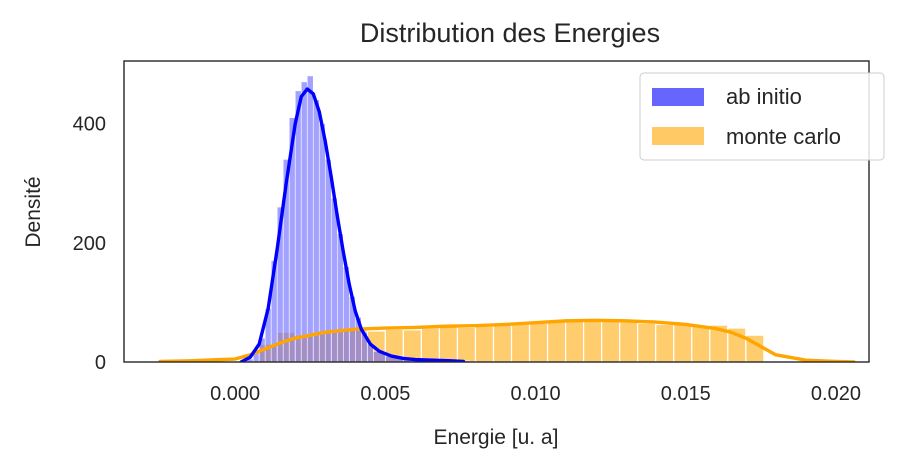 The width and height of the screenshot is (918, 471). Describe the element at coordinates (762, 116) in the screenshot. I see `legend: ab initio monte carlo` at that location.